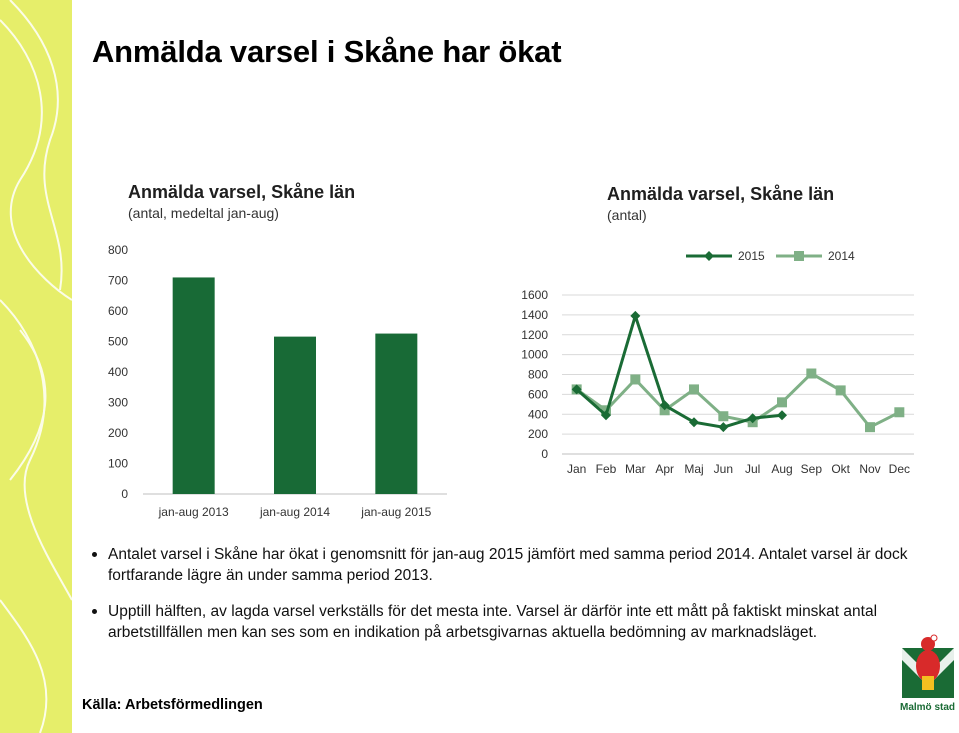 This screenshot has height=733, width=959. Describe the element at coordinates (395, 512) in the screenshot. I see `x-tick-label: jan-aug 2015` at that location.